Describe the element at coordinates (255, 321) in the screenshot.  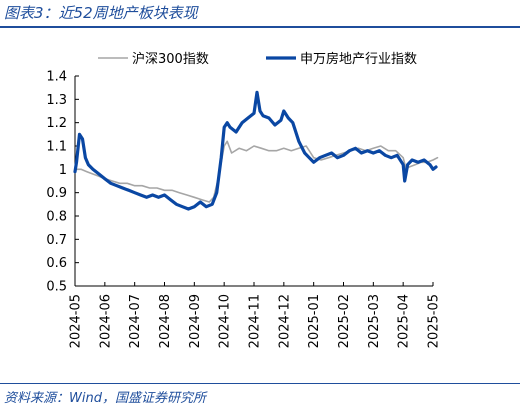
I see `x-tick-label: 2024-11` at that location.